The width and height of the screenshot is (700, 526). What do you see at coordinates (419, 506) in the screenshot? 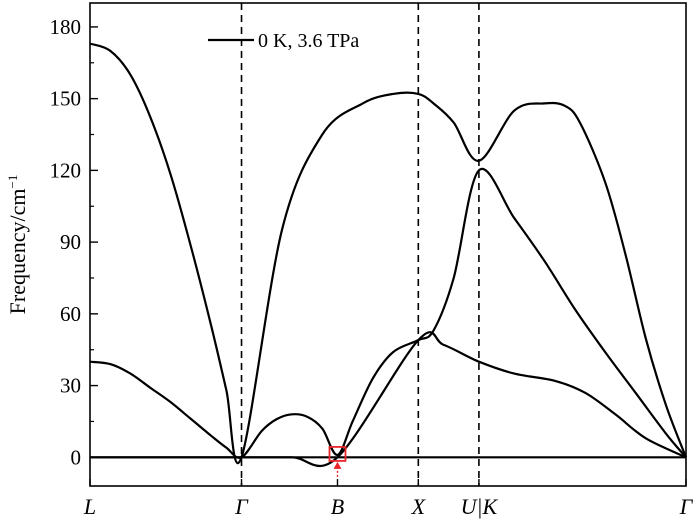
I see `x-tick-label: X` at bounding box center [419, 506].